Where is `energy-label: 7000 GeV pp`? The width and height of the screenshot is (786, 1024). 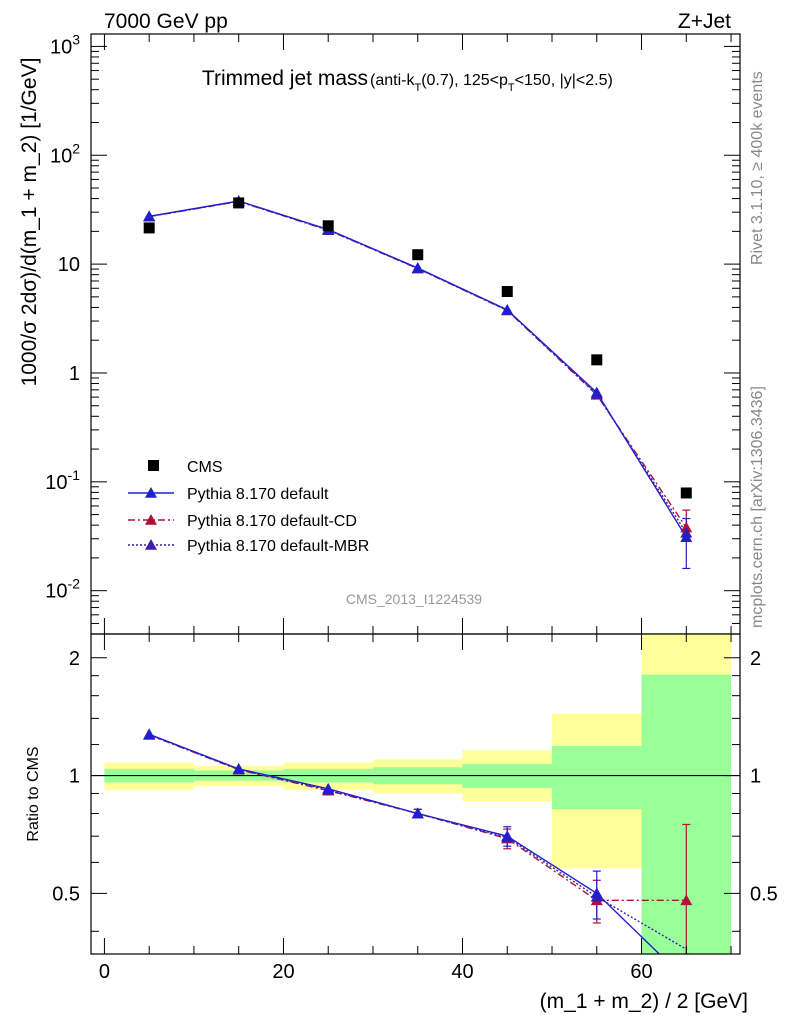
energy-label: 7000 GeV pp is located at coordinates (166, 21).